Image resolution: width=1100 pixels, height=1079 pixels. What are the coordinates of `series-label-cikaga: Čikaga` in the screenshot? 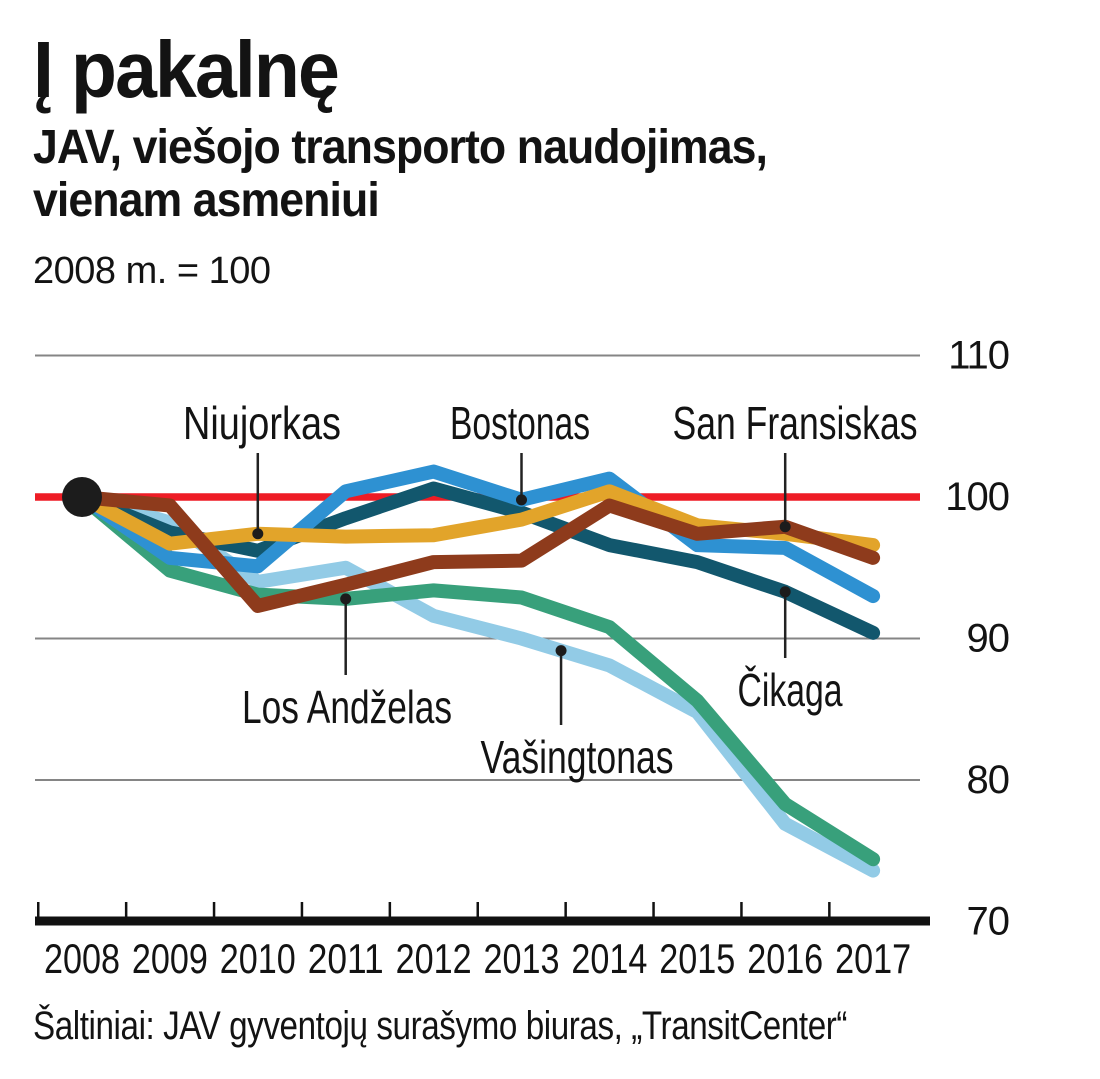 It's located at (790, 690).